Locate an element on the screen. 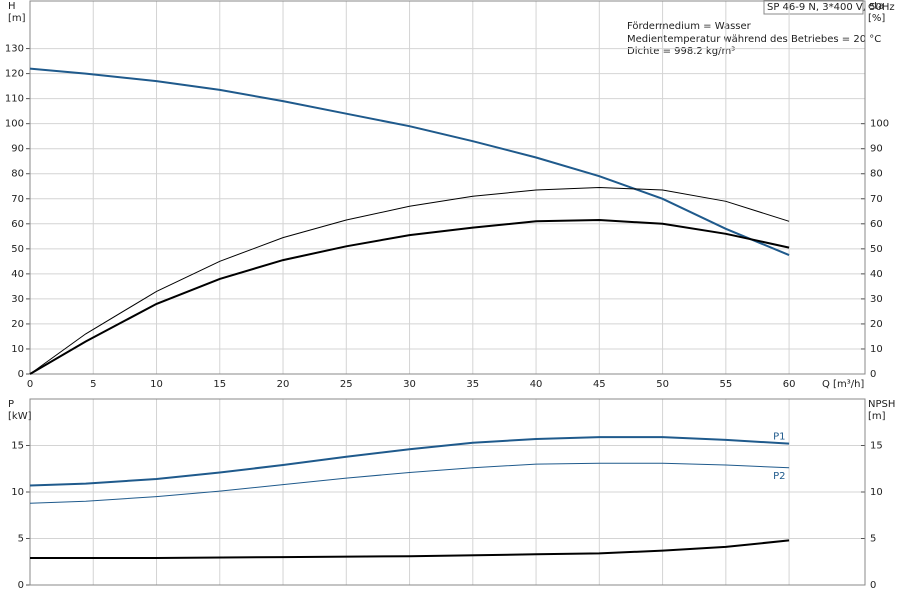 Image resolution: width=900 pixels, height=600 pixels. series-label: P2 is located at coordinates (779, 476).